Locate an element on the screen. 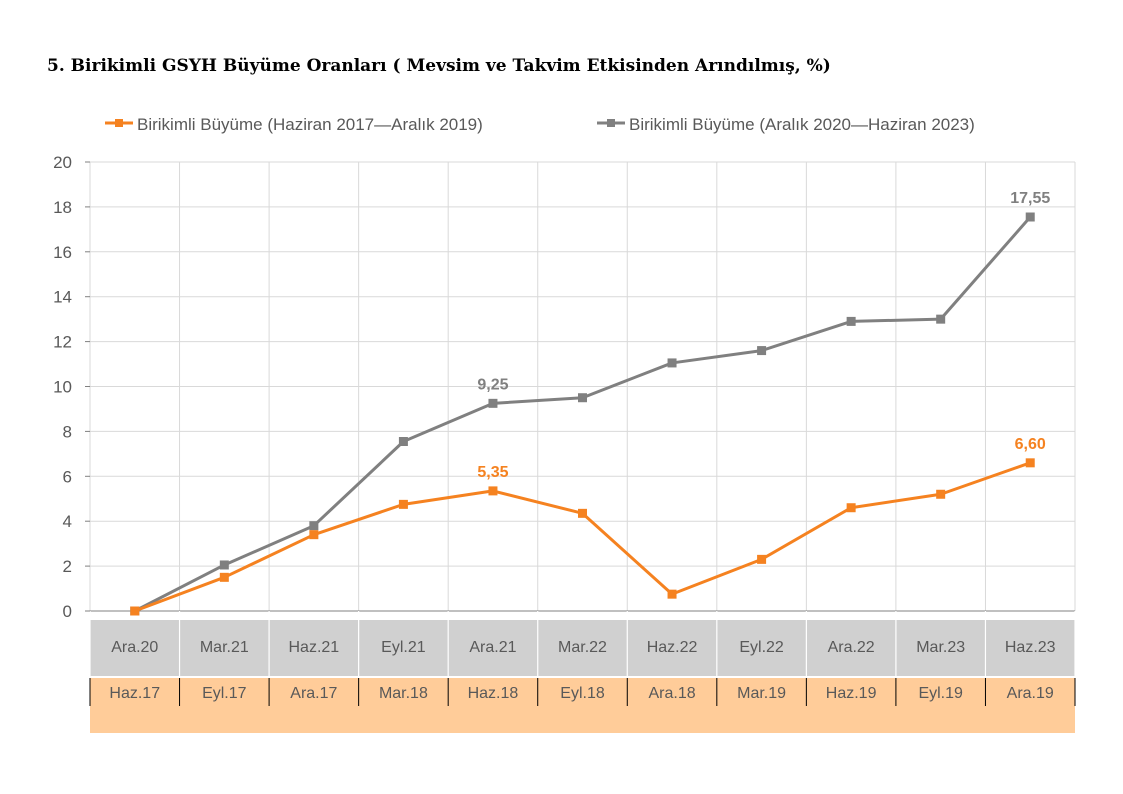  x-tick-label-bottom-4: Haz.18 is located at coordinates (493, 693).